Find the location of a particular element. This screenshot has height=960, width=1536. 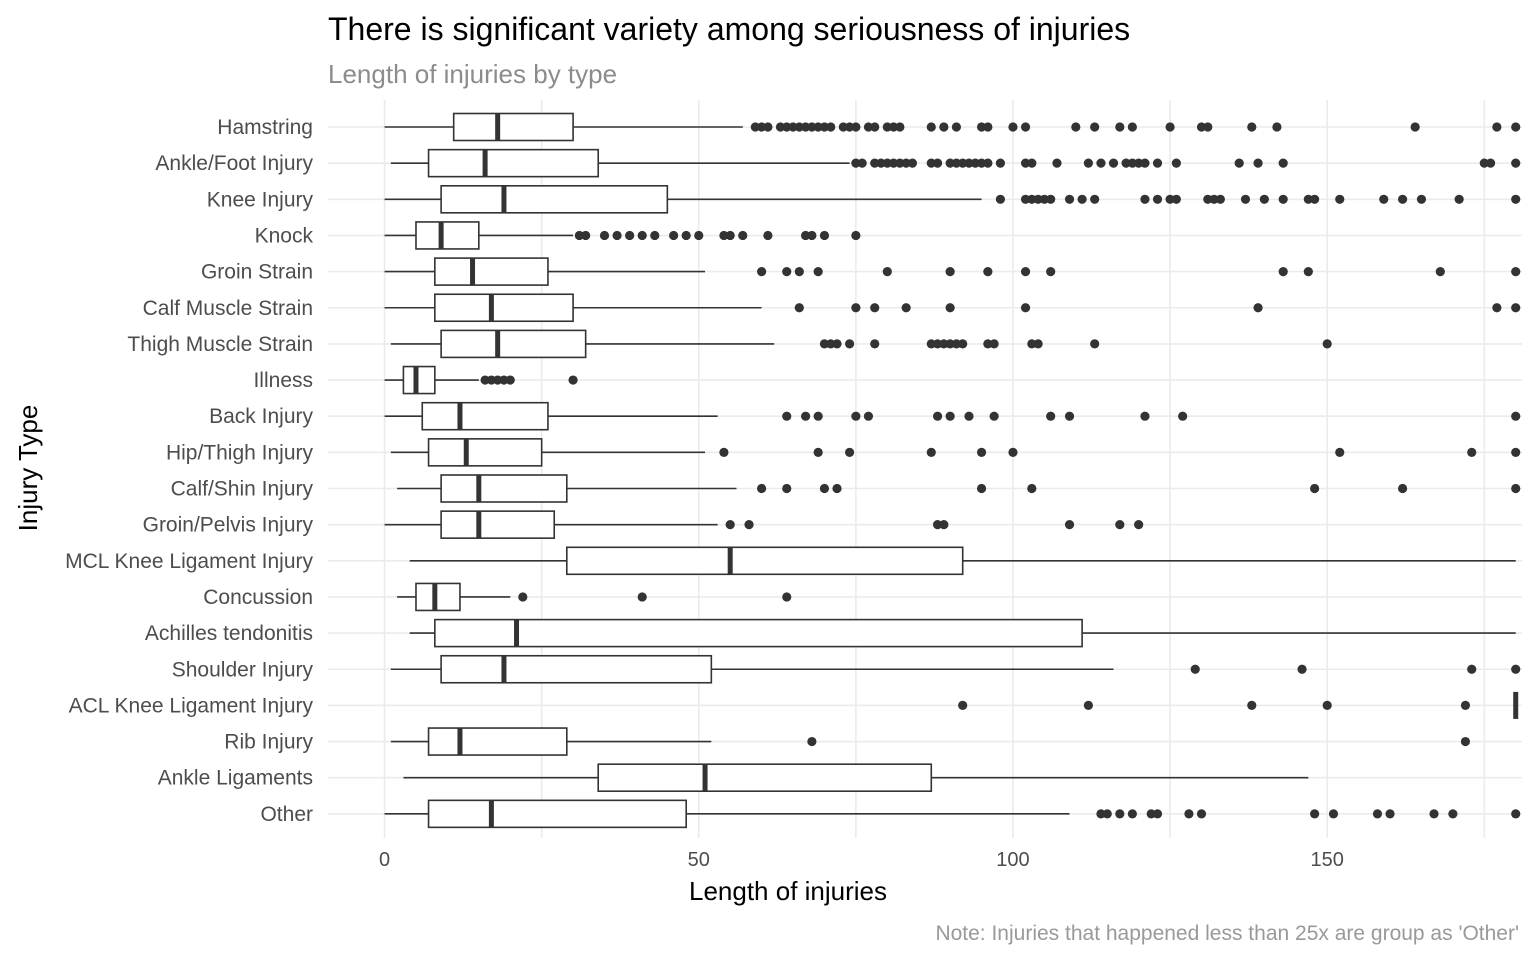

y-tick-label: Groin Strain is located at coordinates (257, 272).